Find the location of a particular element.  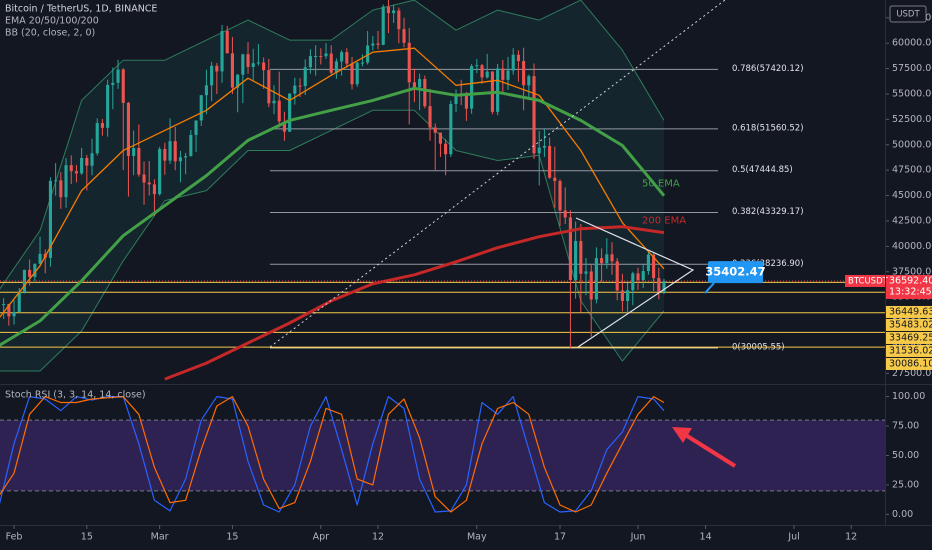

fib-label: 0.236(38236.90) is located at coordinates (768, 264).